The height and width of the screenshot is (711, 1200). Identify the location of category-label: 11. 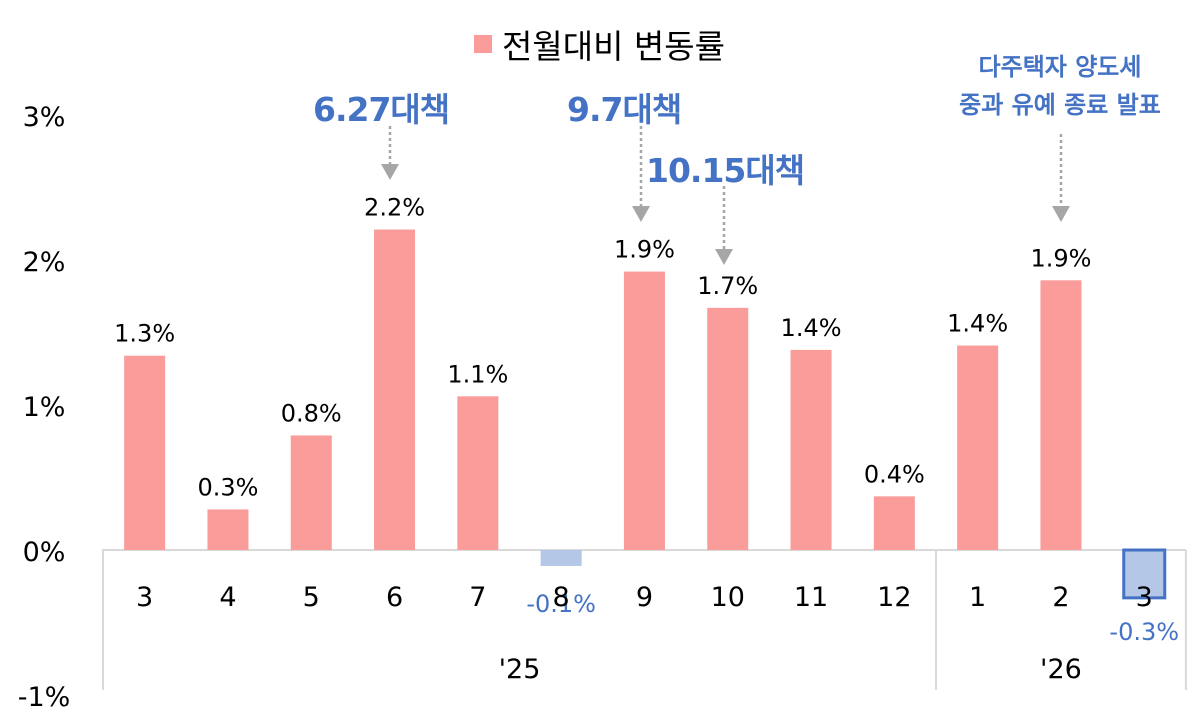
(811, 597).